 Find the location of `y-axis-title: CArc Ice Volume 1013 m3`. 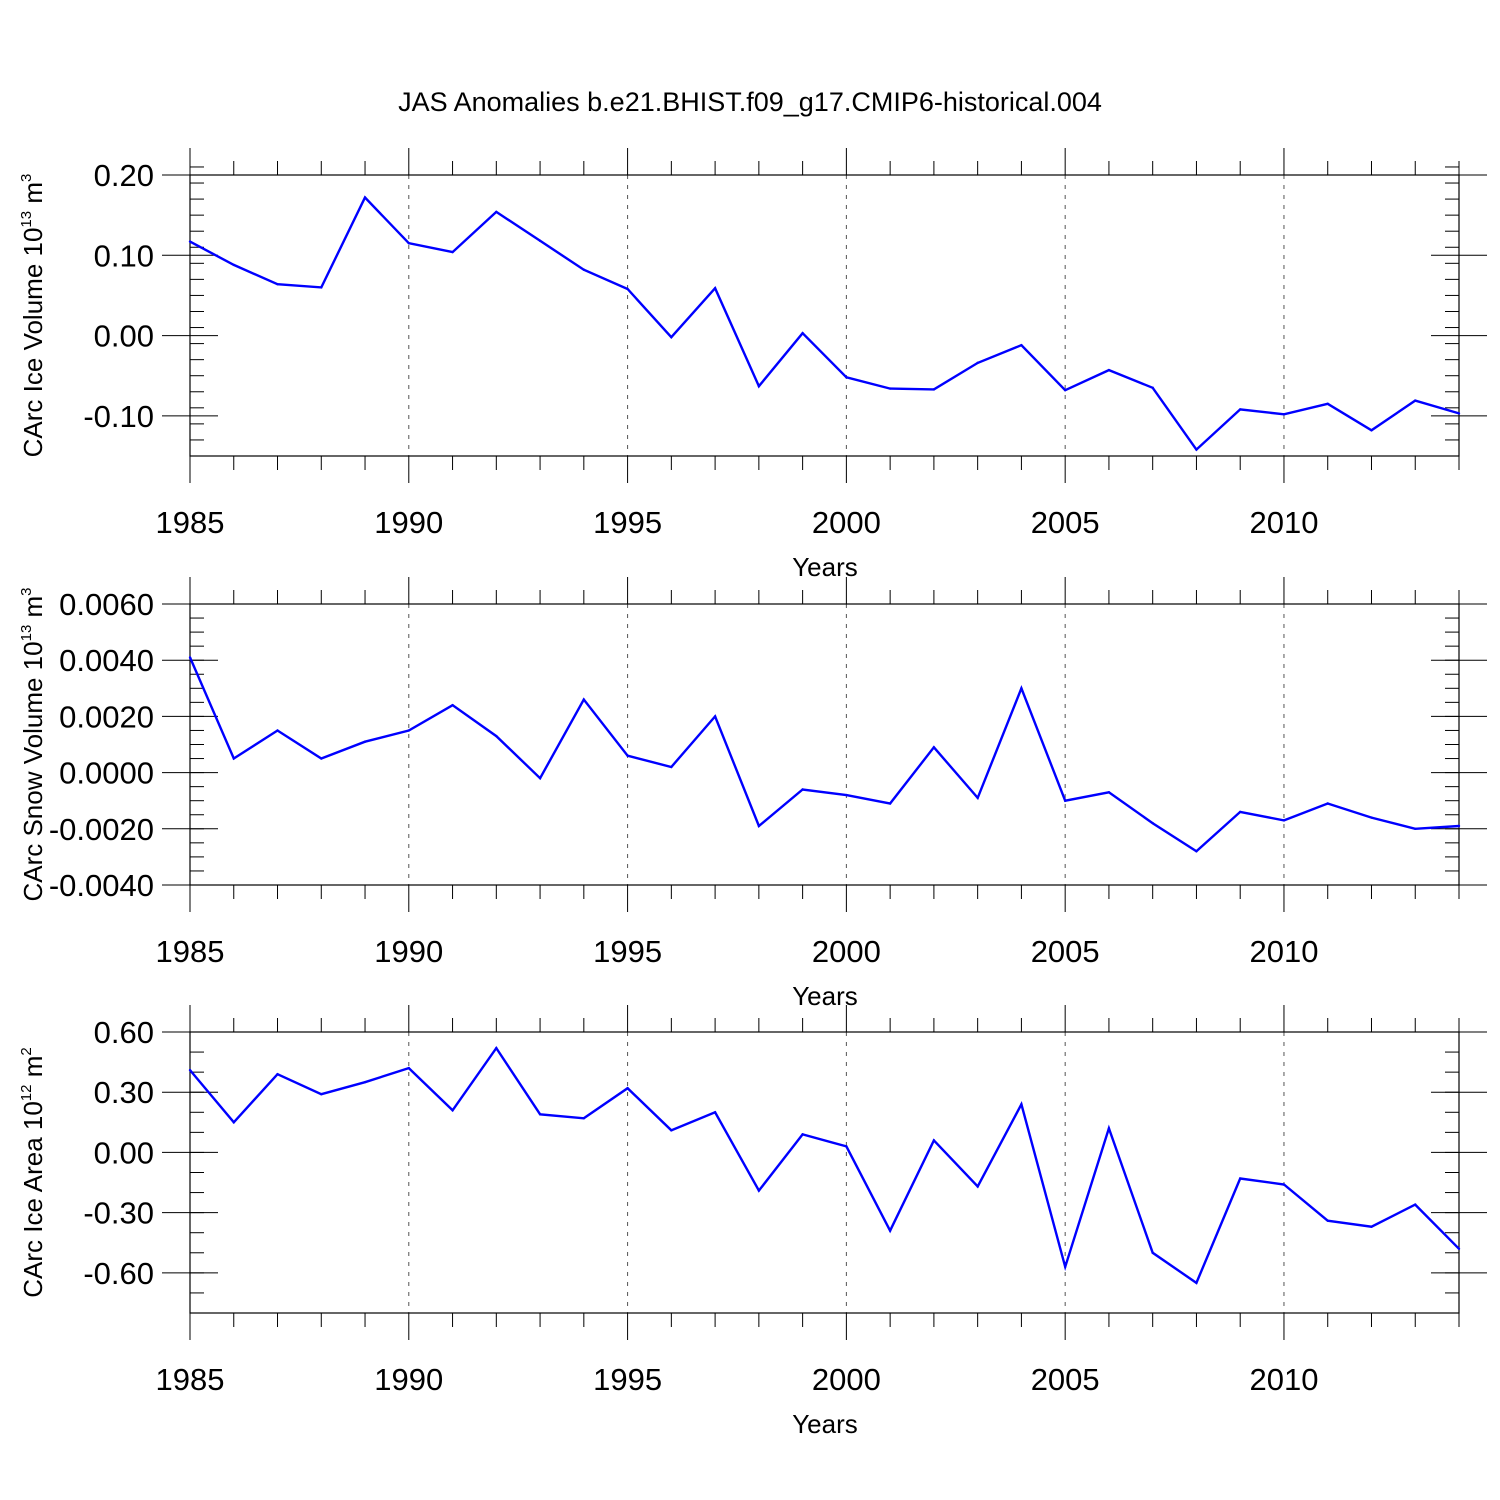

y-axis-title: CArc Ice Volume 1013 m3 is located at coordinates (33, 316).